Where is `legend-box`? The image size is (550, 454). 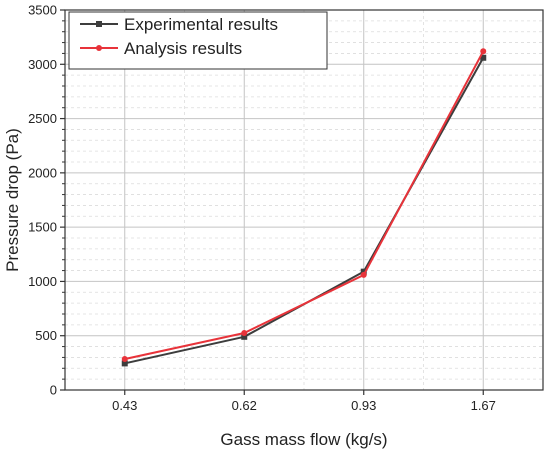
legend-box is located at coordinates (198, 40).